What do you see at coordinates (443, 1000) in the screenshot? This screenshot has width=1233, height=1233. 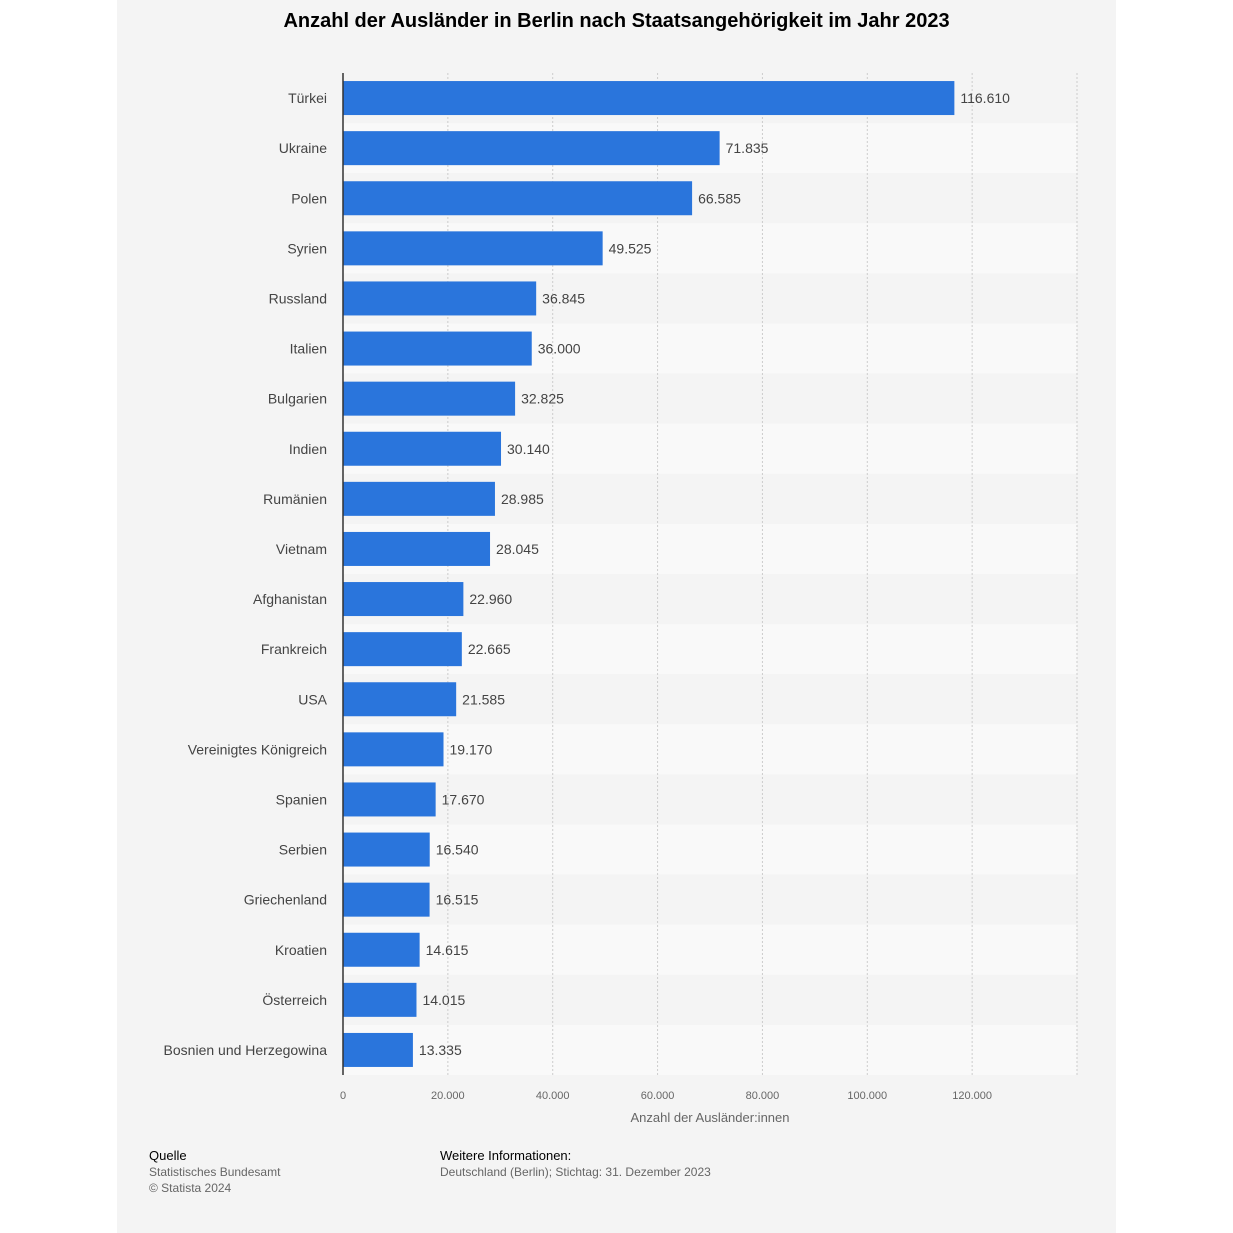 I see `value-label: 14.015` at bounding box center [443, 1000].